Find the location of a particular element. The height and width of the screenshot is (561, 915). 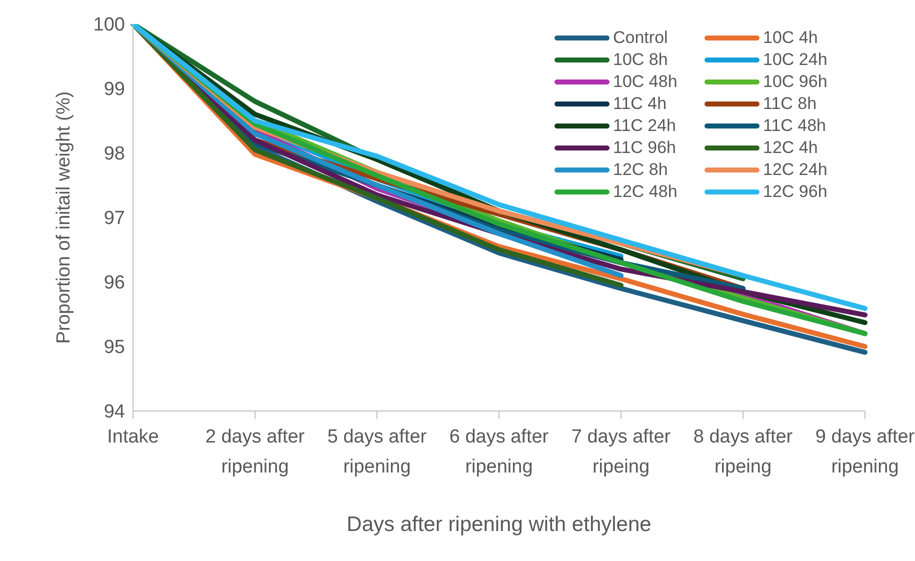

legend-label: 10C 8h is located at coordinates (640, 60).